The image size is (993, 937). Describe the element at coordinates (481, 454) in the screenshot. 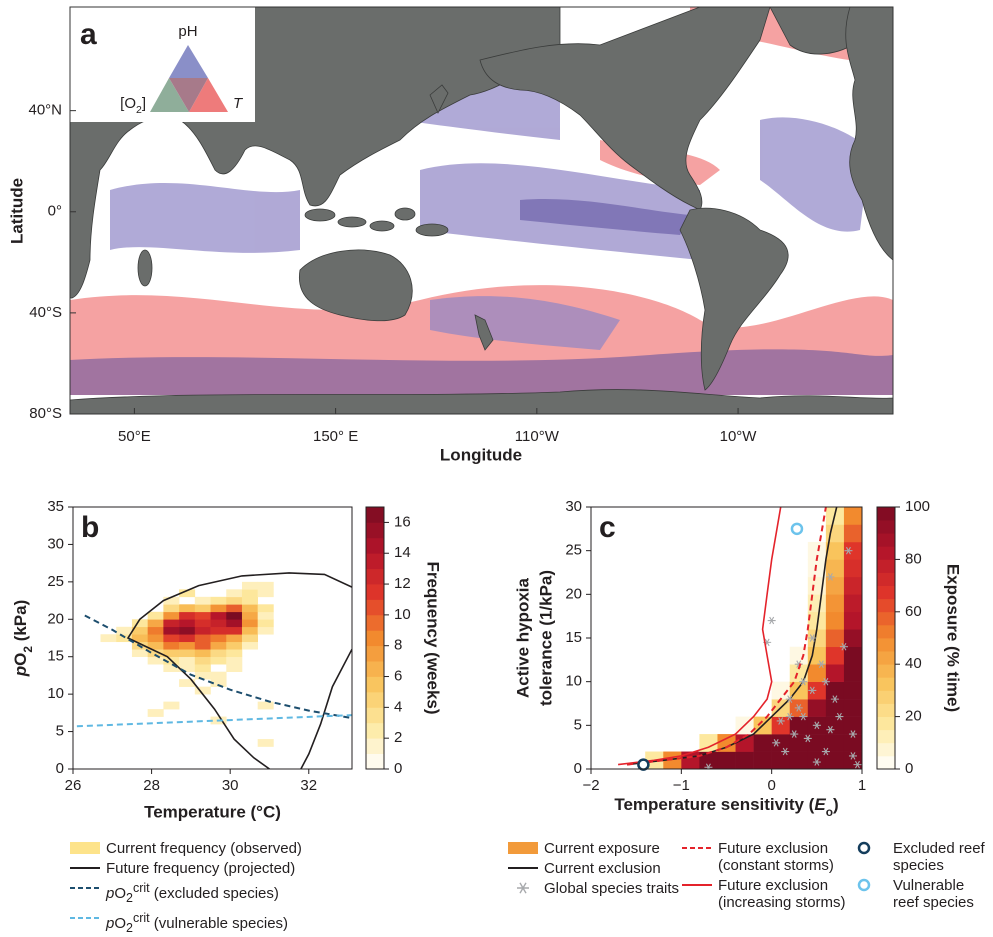

I see `x-axis-title: Longitude` at that location.